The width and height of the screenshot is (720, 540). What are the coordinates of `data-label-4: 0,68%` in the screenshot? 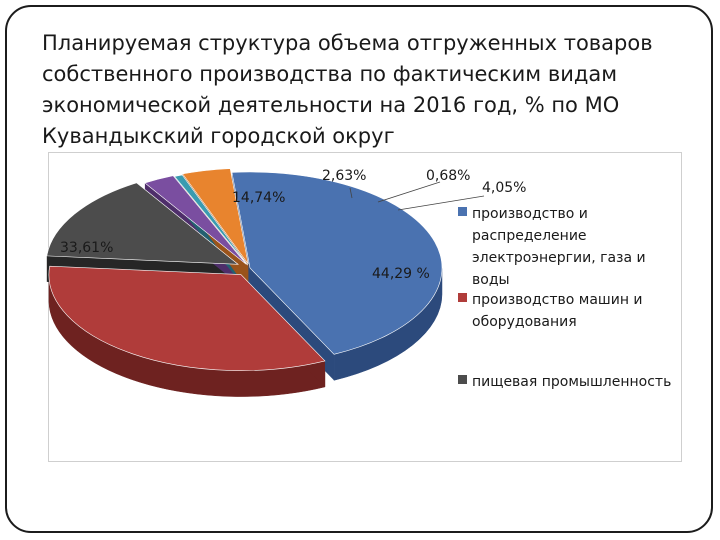 It's located at (448, 176).